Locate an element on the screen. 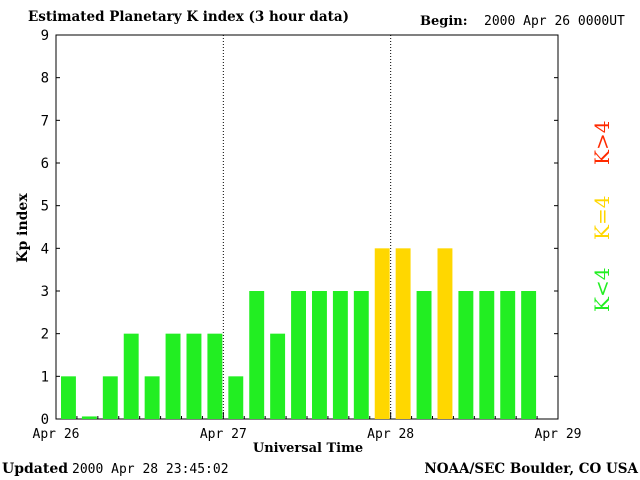 This screenshot has width=640, height=480. updated-label: Updated is located at coordinates (35, 469).